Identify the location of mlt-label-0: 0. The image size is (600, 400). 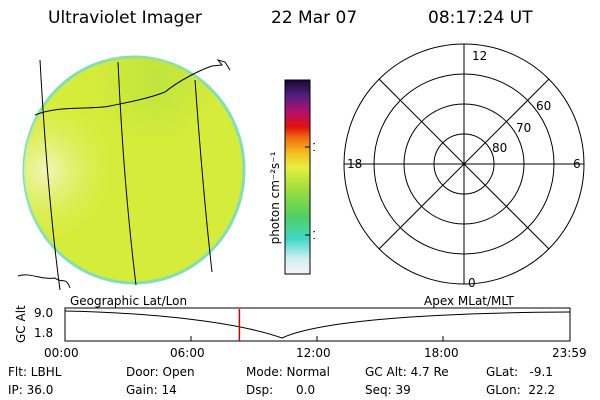
(472, 283).